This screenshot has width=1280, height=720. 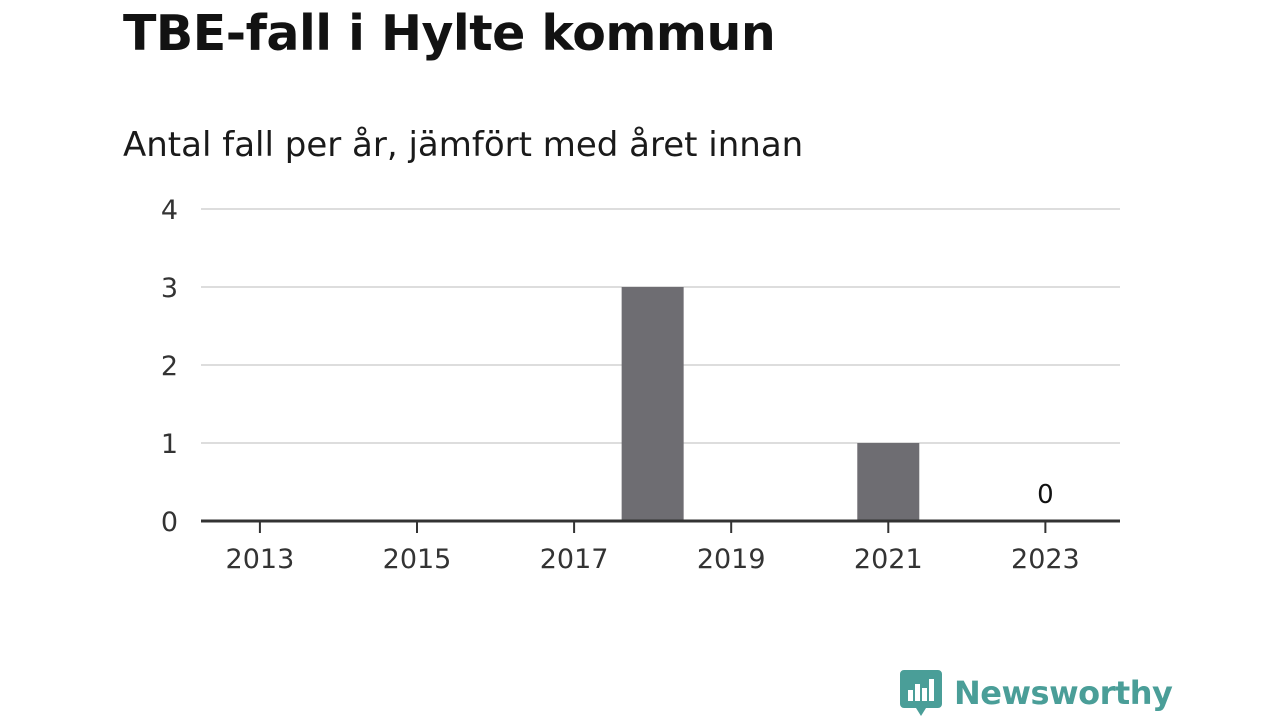 What do you see at coordinates (169, 444) in the screenshot?
I see `y-tick-label: 1` at bounding box center [169, 444].